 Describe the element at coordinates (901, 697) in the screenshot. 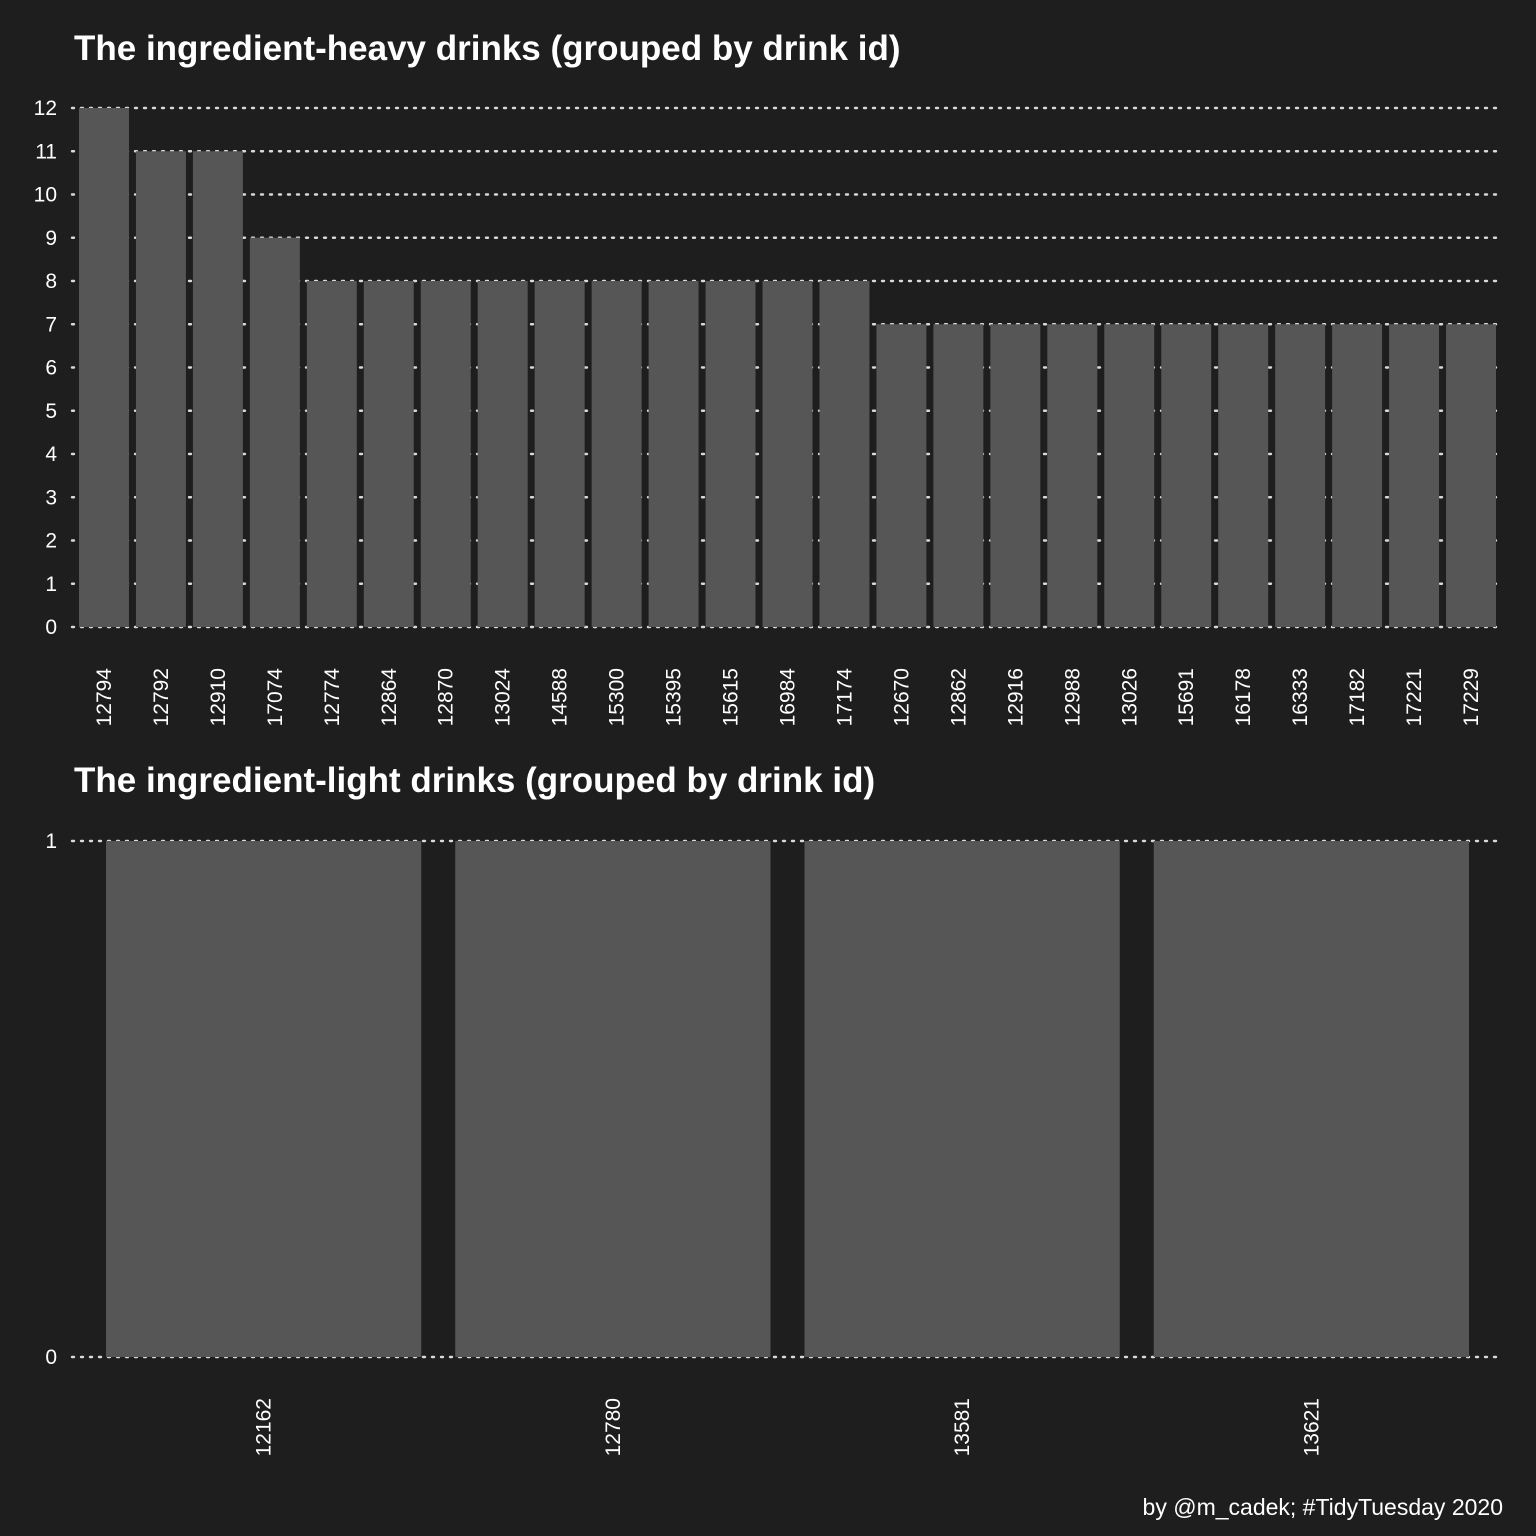

I see `heavy-x-tick-label: 12670` at that location.